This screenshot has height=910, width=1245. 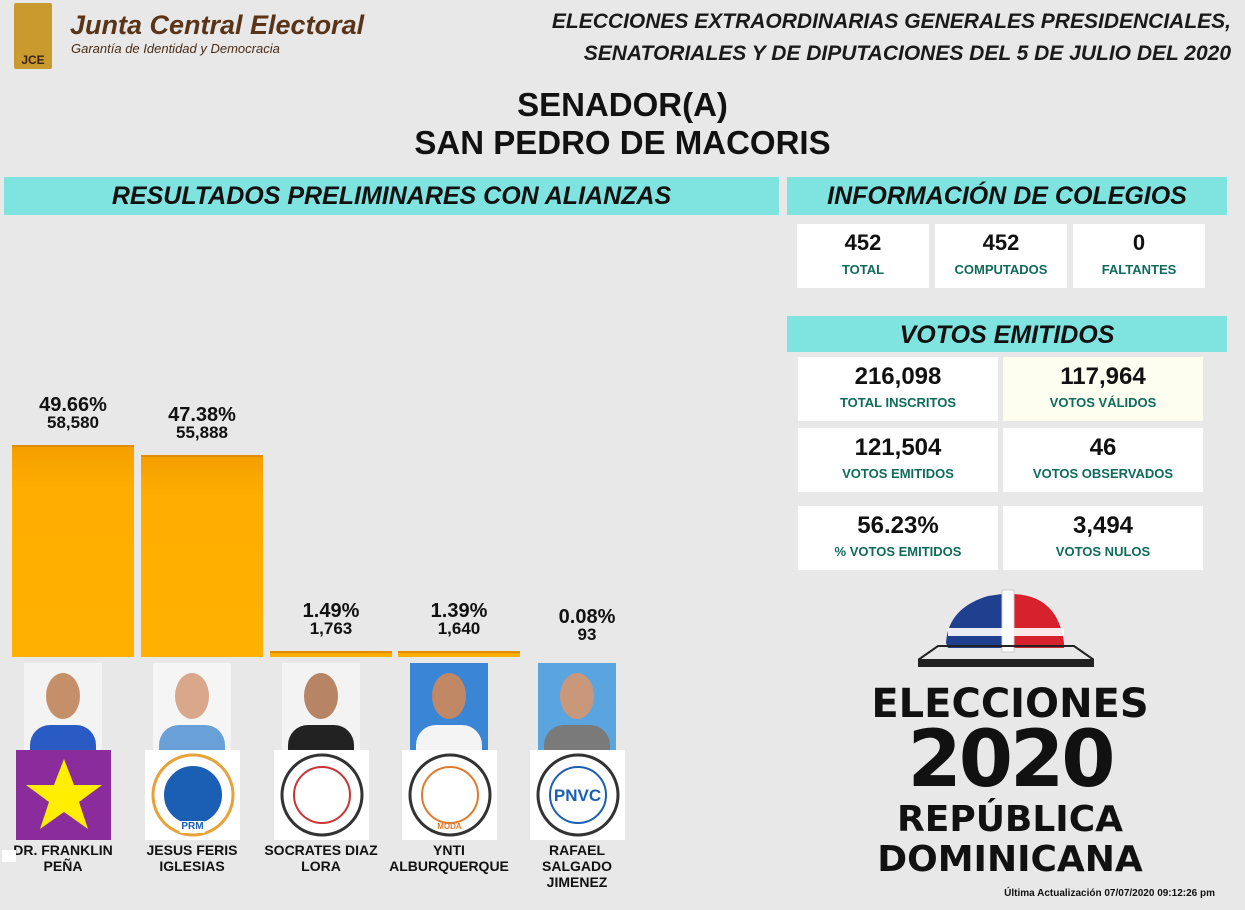 I want to click on prm-label-background, so click(x=192, y=827).